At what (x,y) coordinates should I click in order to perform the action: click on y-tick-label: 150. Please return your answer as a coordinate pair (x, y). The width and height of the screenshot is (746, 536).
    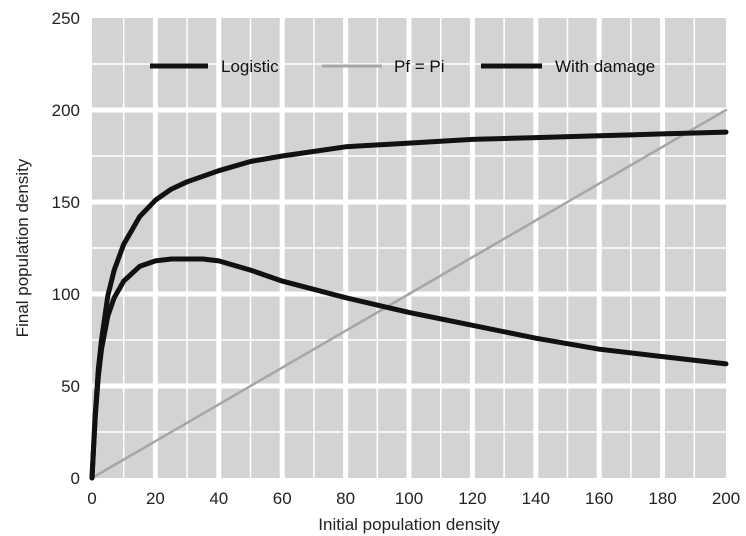
    Looking at the image, I should click on (66, 202).